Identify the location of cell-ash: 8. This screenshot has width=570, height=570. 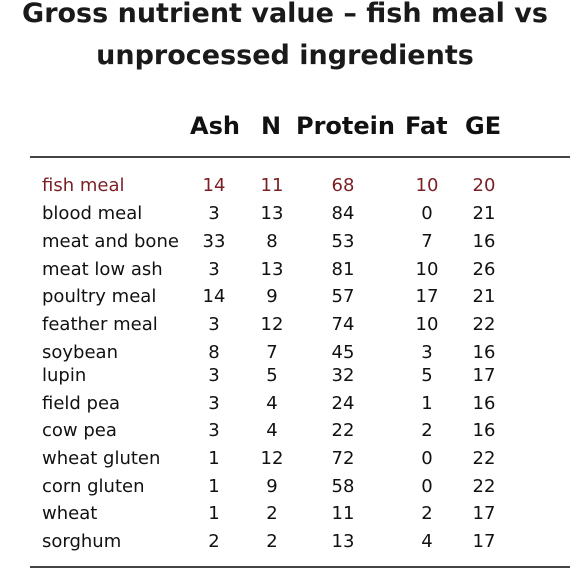
(214, 352).